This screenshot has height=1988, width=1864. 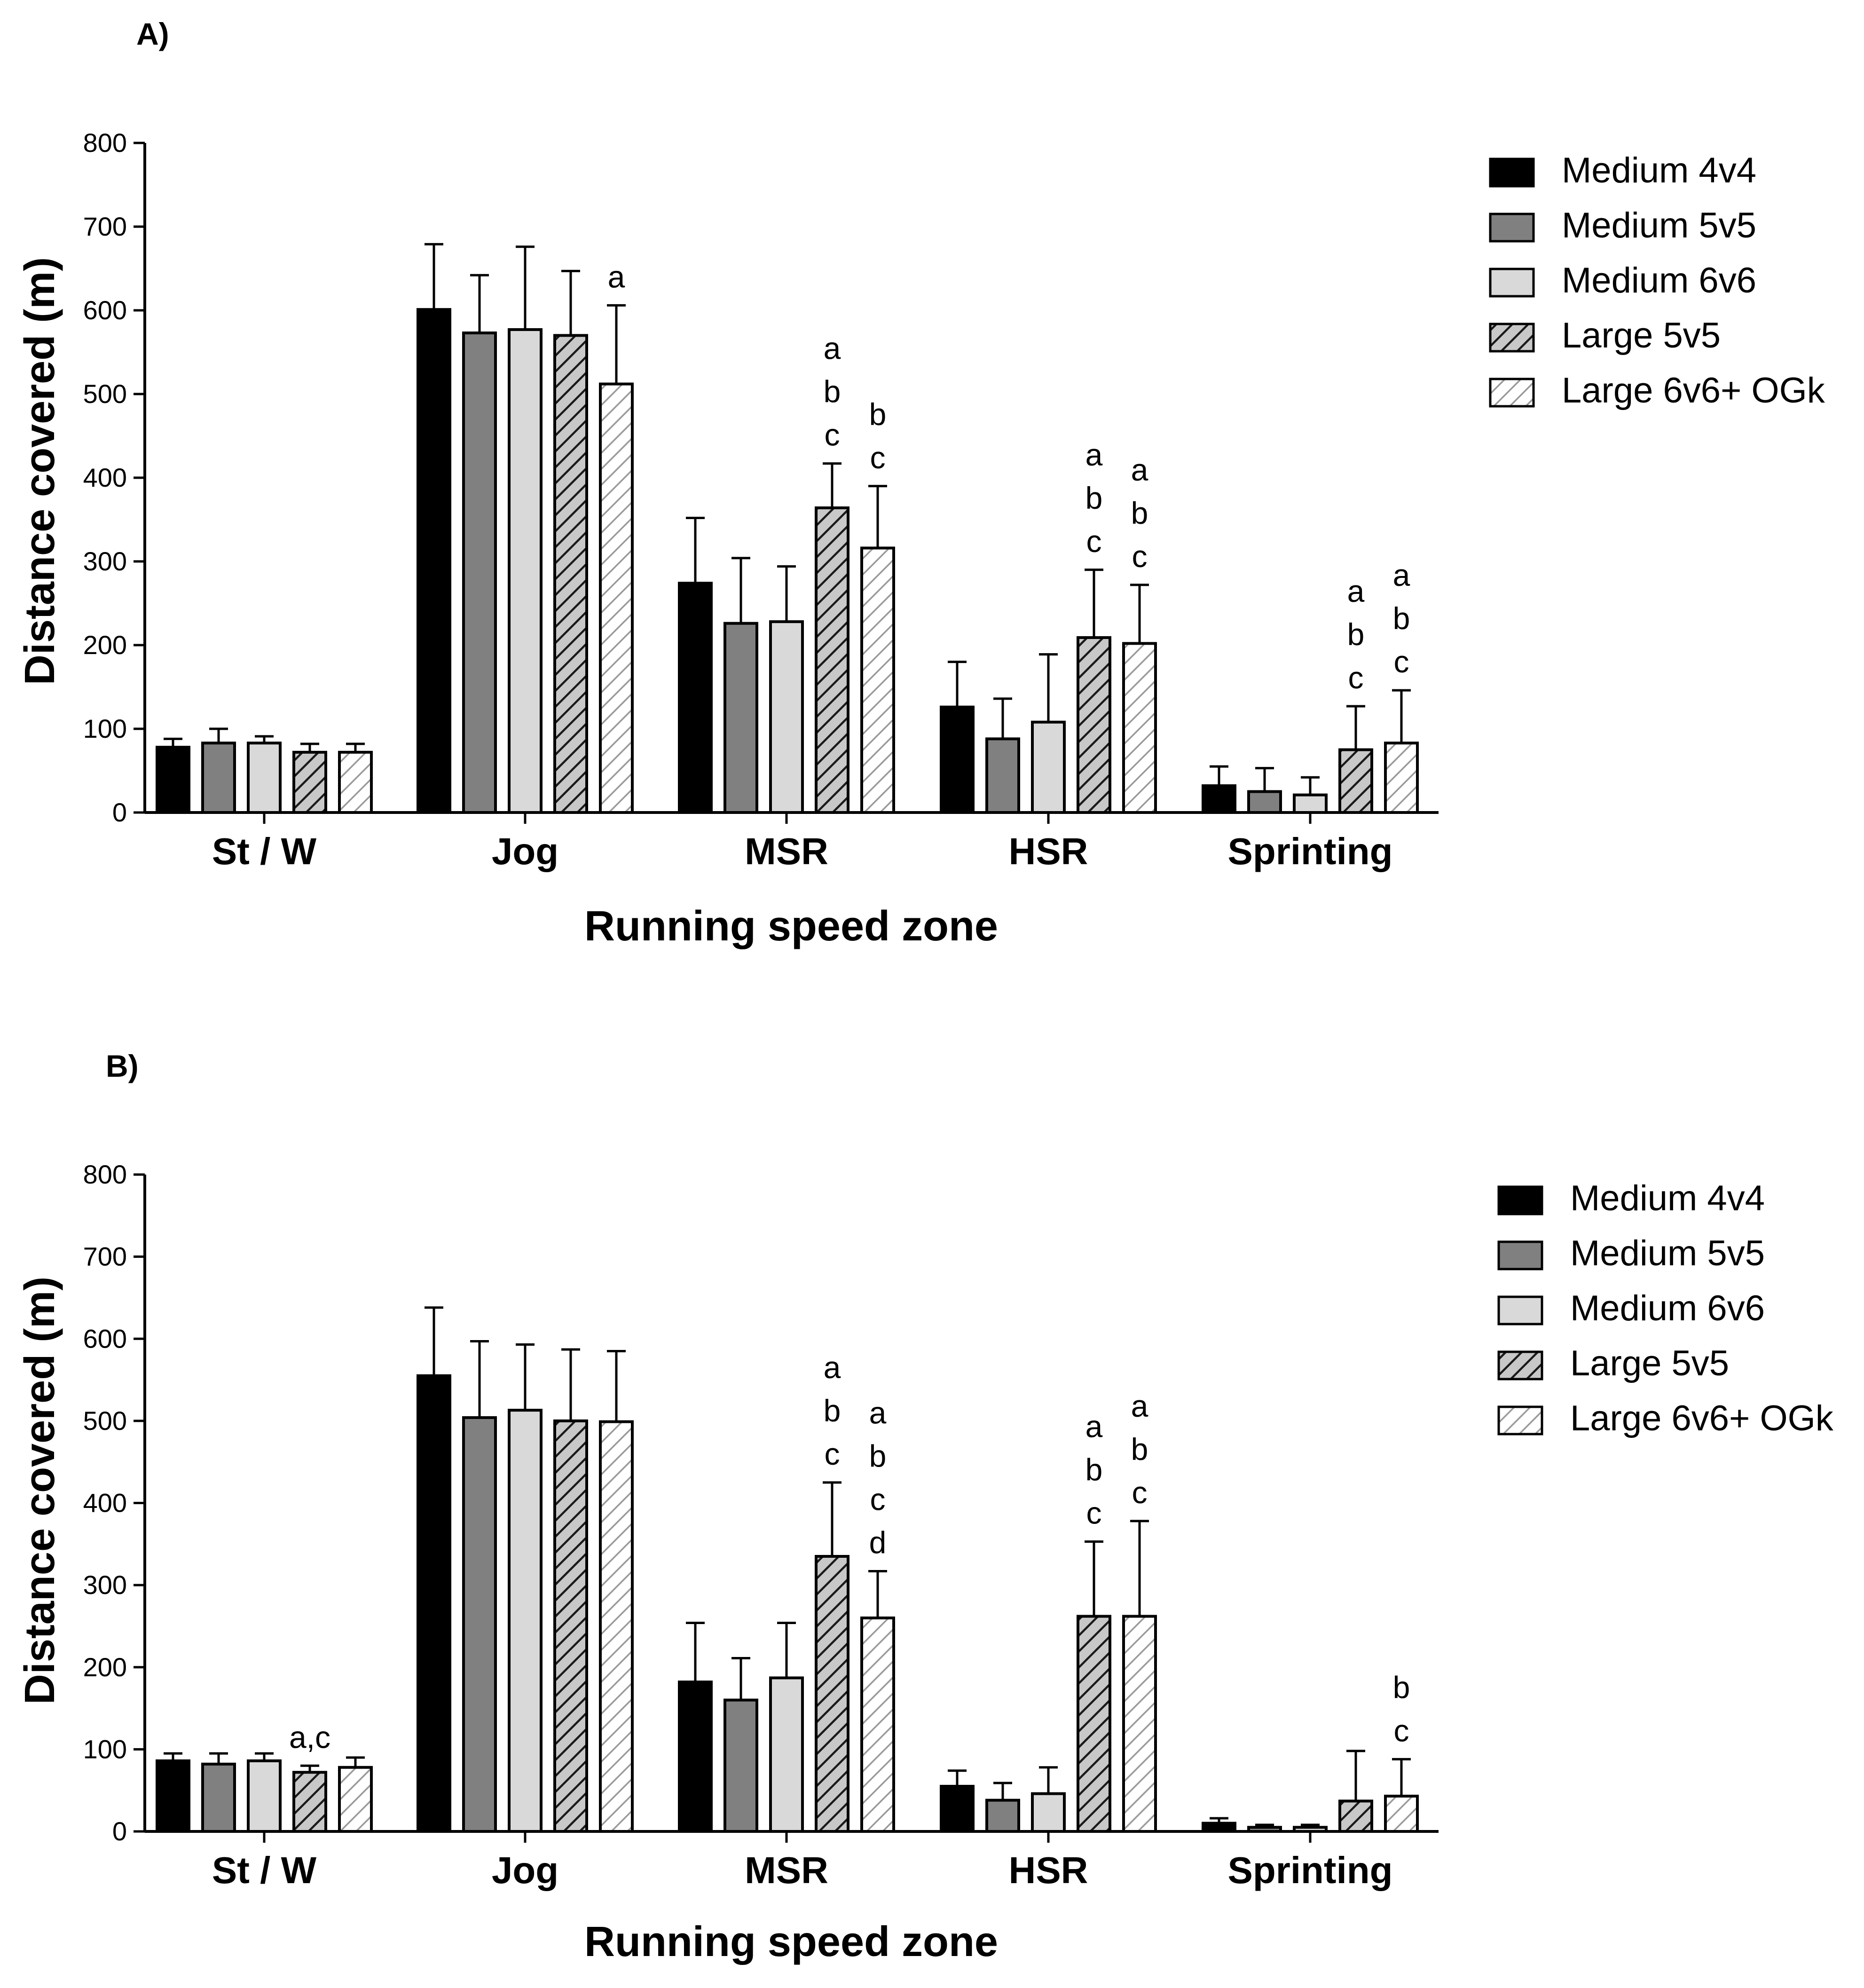 What do you see at coordinates (152, 33) in the screenshot?
I see `panel-label: A)` at bounding box center [152, 33].